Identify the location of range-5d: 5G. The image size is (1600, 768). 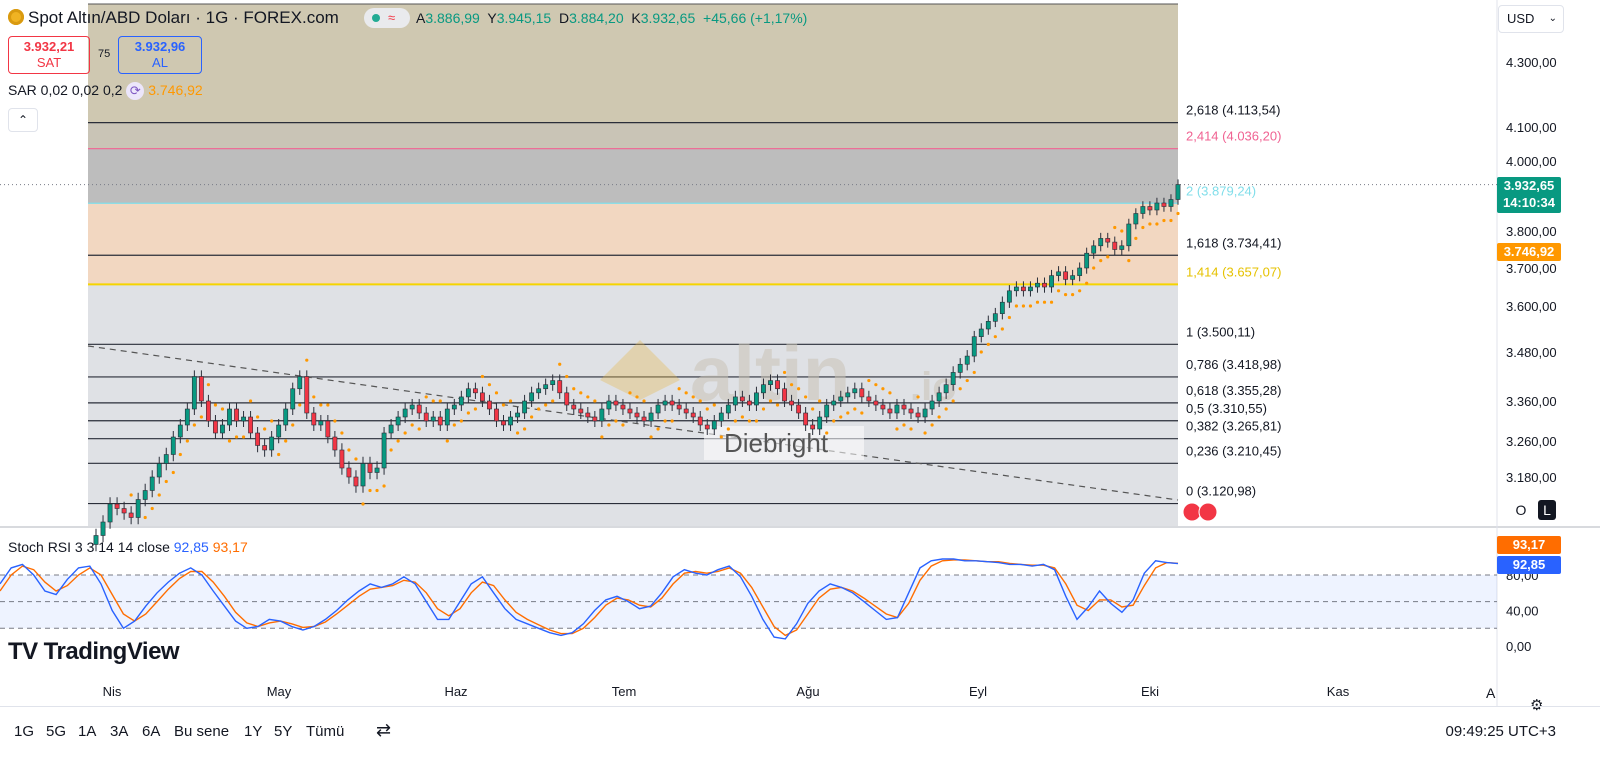
(56, 731).